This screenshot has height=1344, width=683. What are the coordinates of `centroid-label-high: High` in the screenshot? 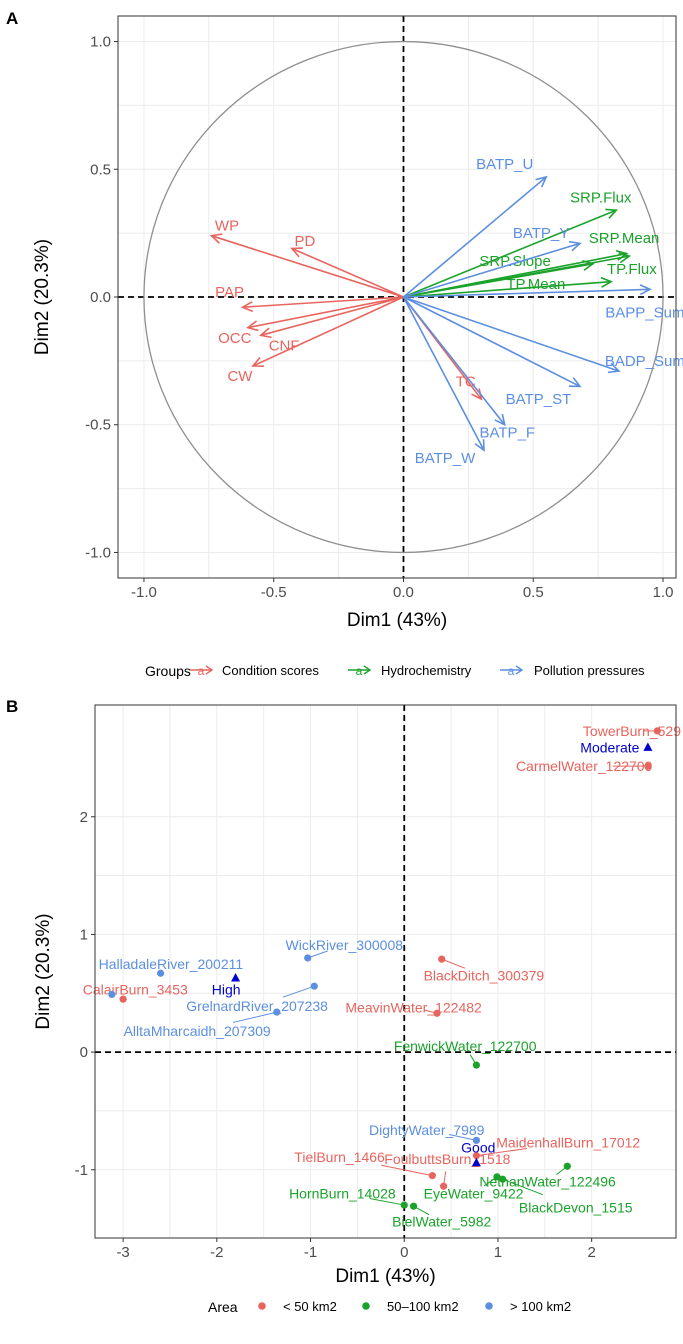 It's located at (226, 990).